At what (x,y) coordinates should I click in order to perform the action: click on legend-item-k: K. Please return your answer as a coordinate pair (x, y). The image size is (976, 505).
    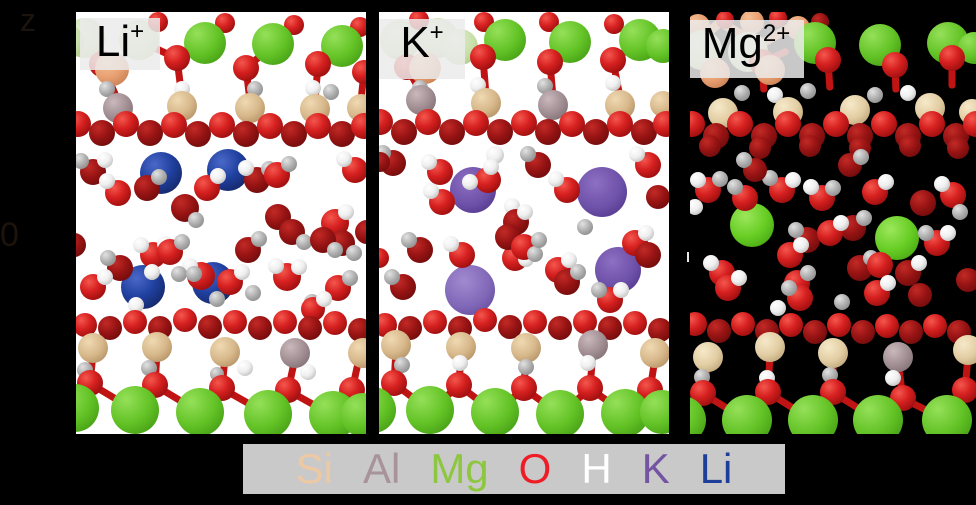
    Looking at the image, I should click on (655, 468).